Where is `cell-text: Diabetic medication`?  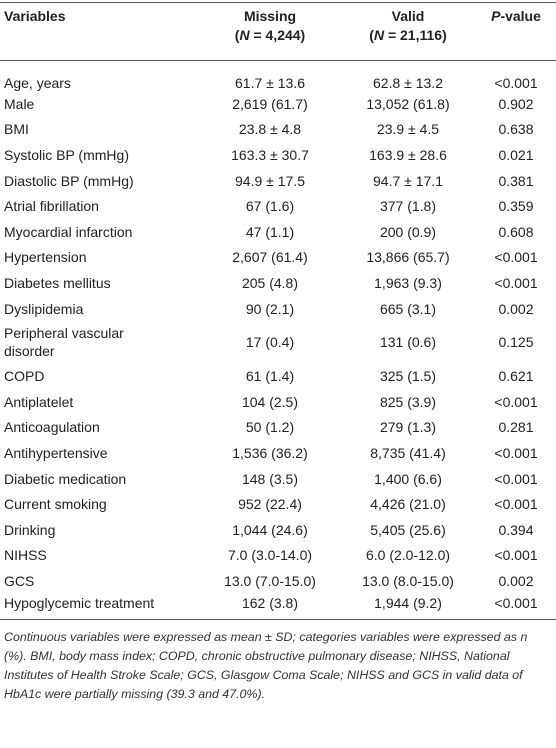 cell-text: Diabetic medication is located at coordinates (65, 478).